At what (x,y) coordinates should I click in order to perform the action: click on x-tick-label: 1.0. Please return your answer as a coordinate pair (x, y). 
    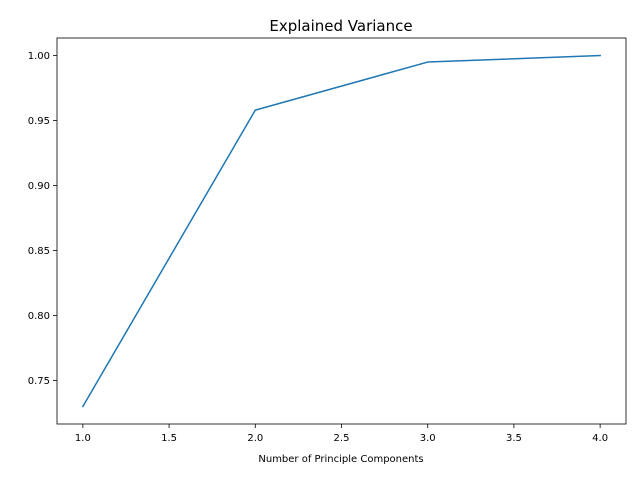
    Looking at the image, I should click on (83, 438).